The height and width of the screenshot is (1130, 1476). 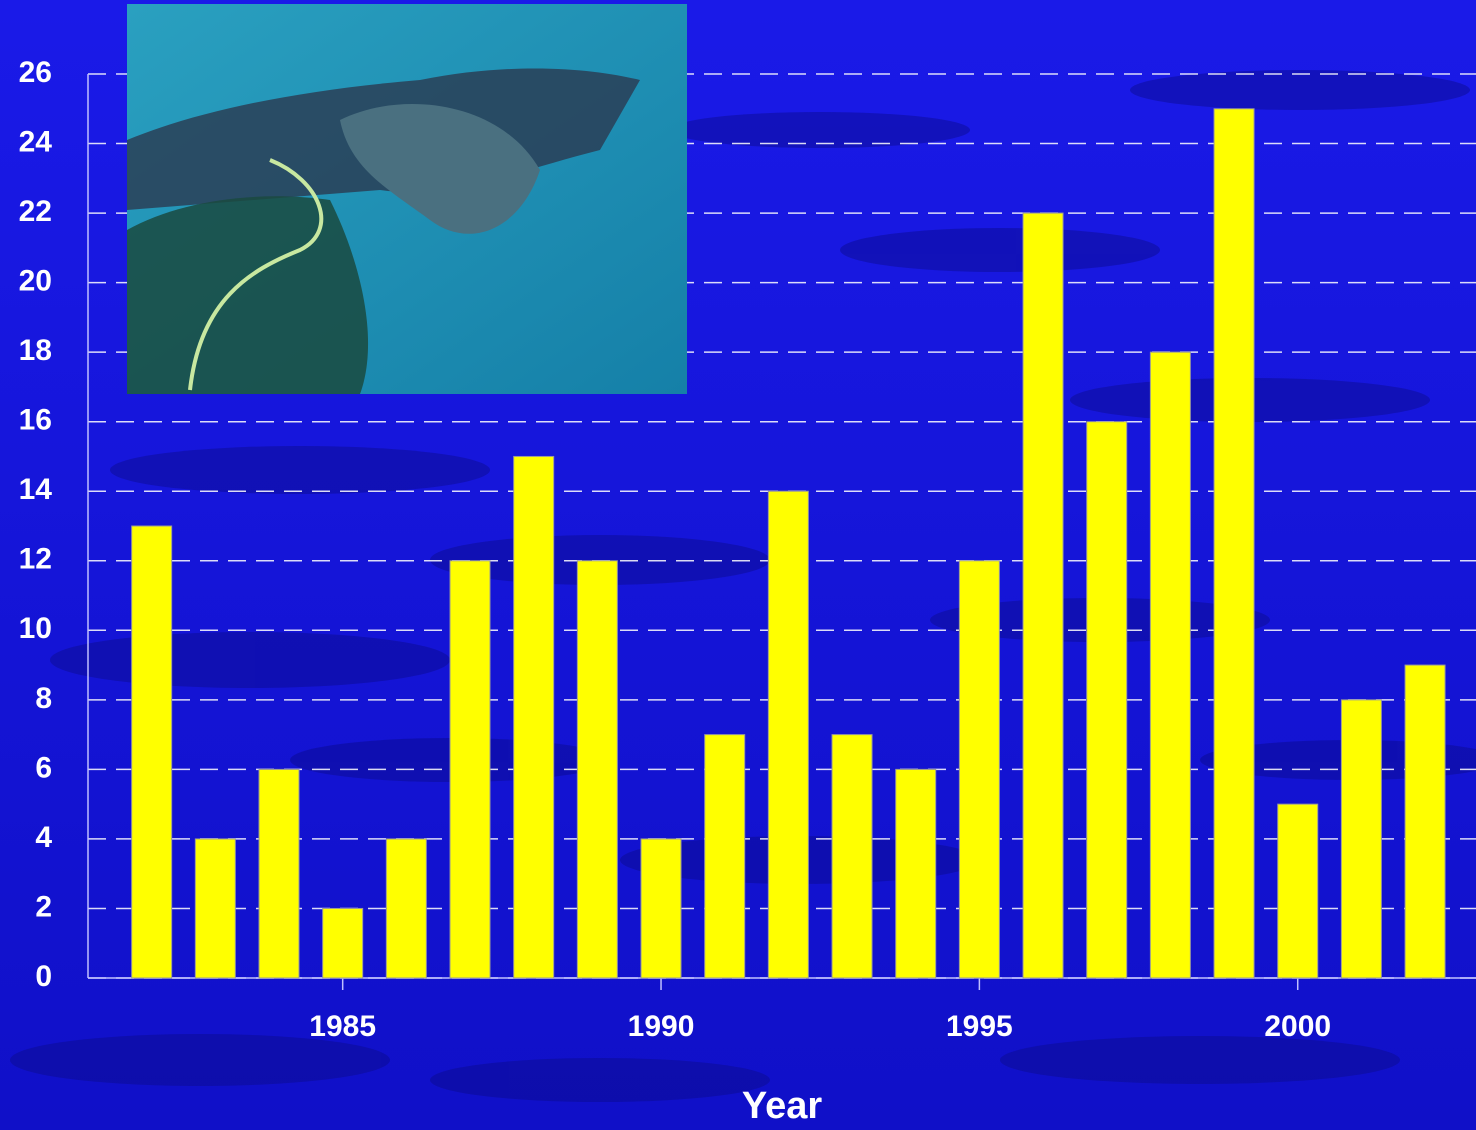 I want to click on y-tick-label: 18, so click(x=35, y=350).